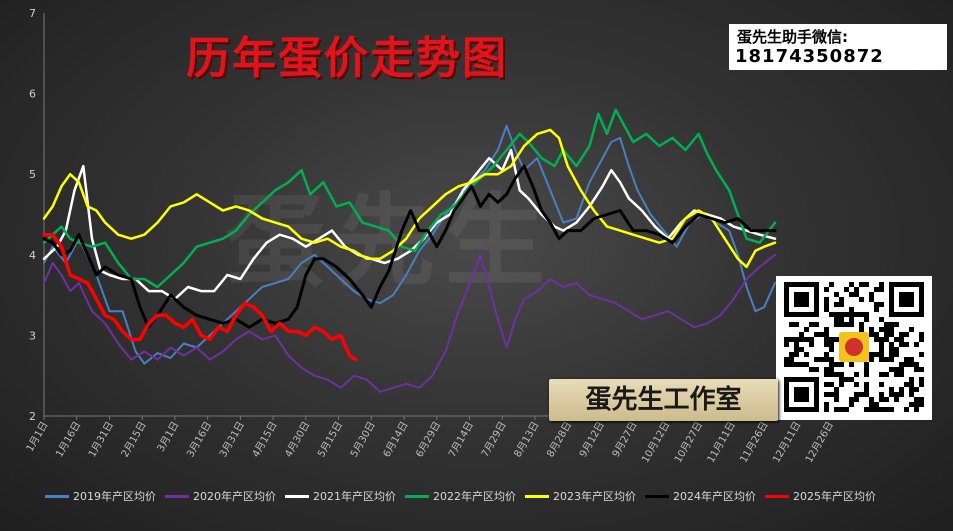  What do you see at coordinates (396, 440) in the screenshot?
I see `x-tick-label: 6月14日` at bounding box center [396, 440].